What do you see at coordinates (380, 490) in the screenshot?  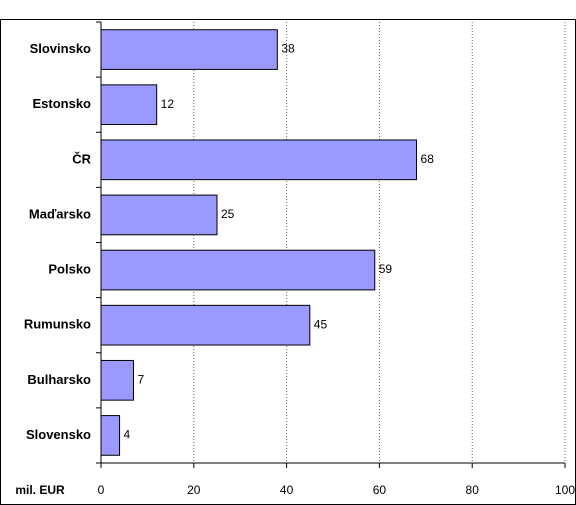 I see `x-tick-label: 60` at bounding box center [380, 490].